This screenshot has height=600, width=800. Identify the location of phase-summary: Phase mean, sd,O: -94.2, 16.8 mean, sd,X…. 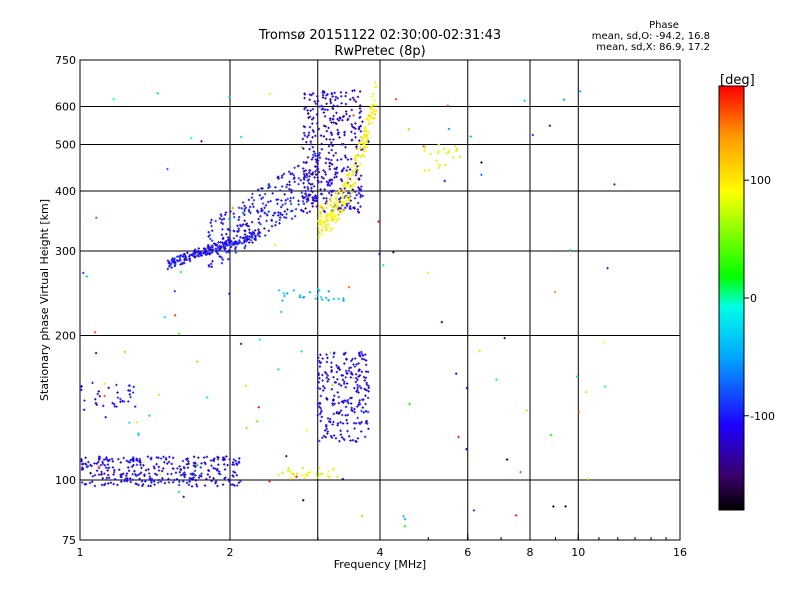
(640, 36).